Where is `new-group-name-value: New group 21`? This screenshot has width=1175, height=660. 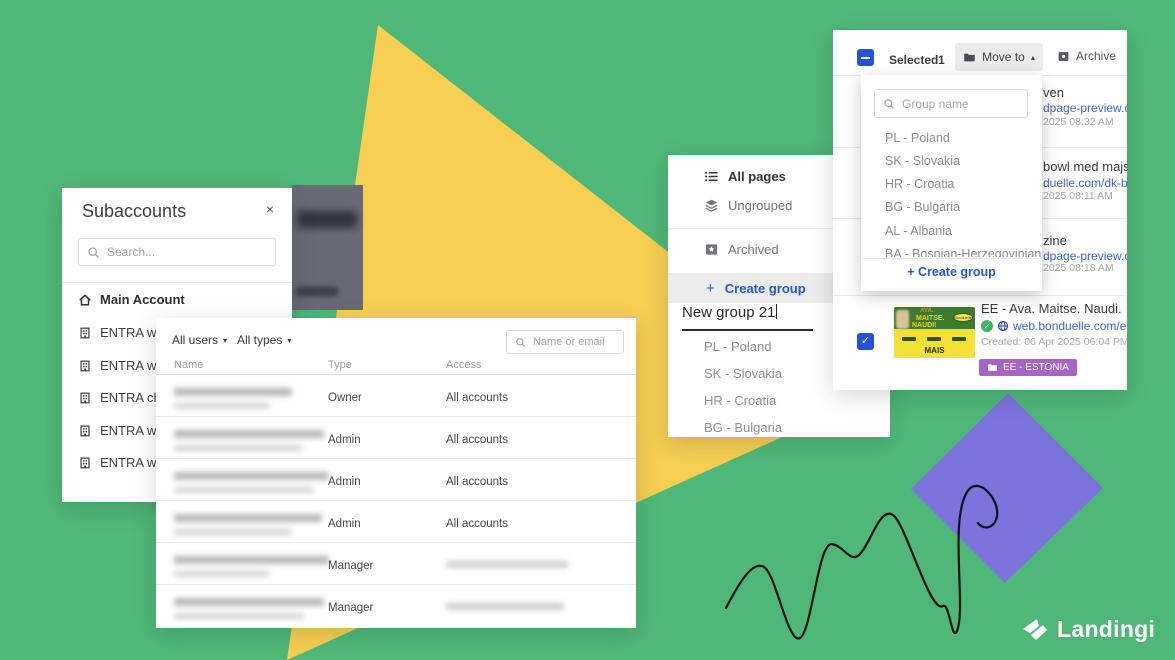
new-group-name-value: New group 21 is located at coordinates (729, 312).